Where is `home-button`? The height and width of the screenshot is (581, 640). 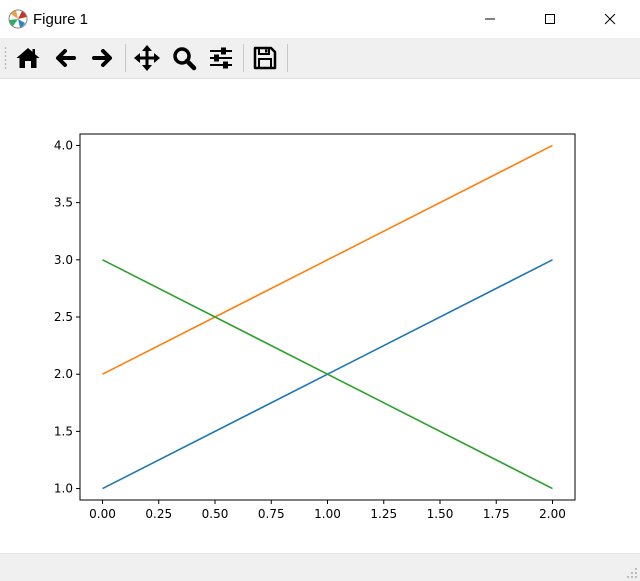 home-button is located at coordinates (28, 58).